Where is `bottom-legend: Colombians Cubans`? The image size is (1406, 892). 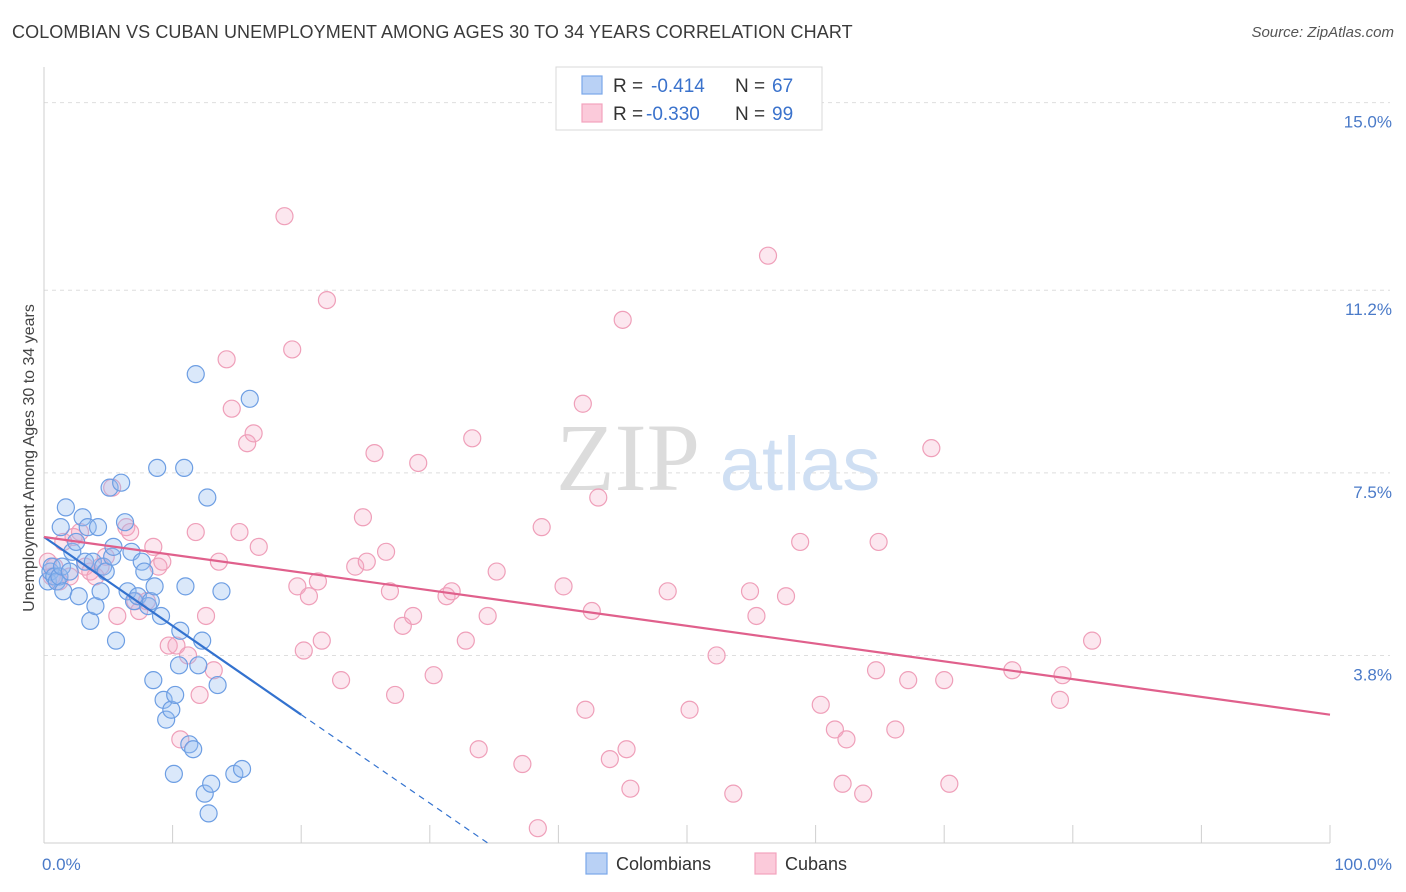 bottom-legend: Colombians Cubans is located at coordinates (716, 863).